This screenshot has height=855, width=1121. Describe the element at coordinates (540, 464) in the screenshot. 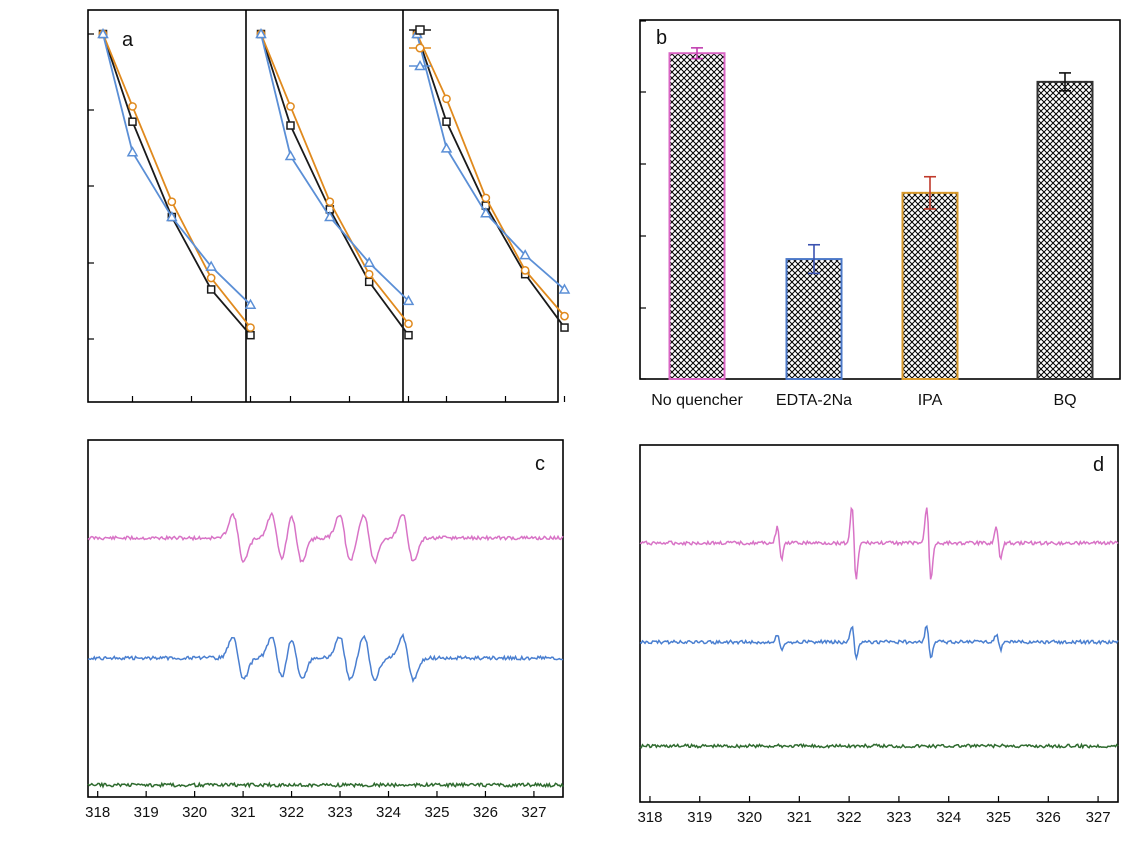

I see `panel-c-letter: c` at that location.